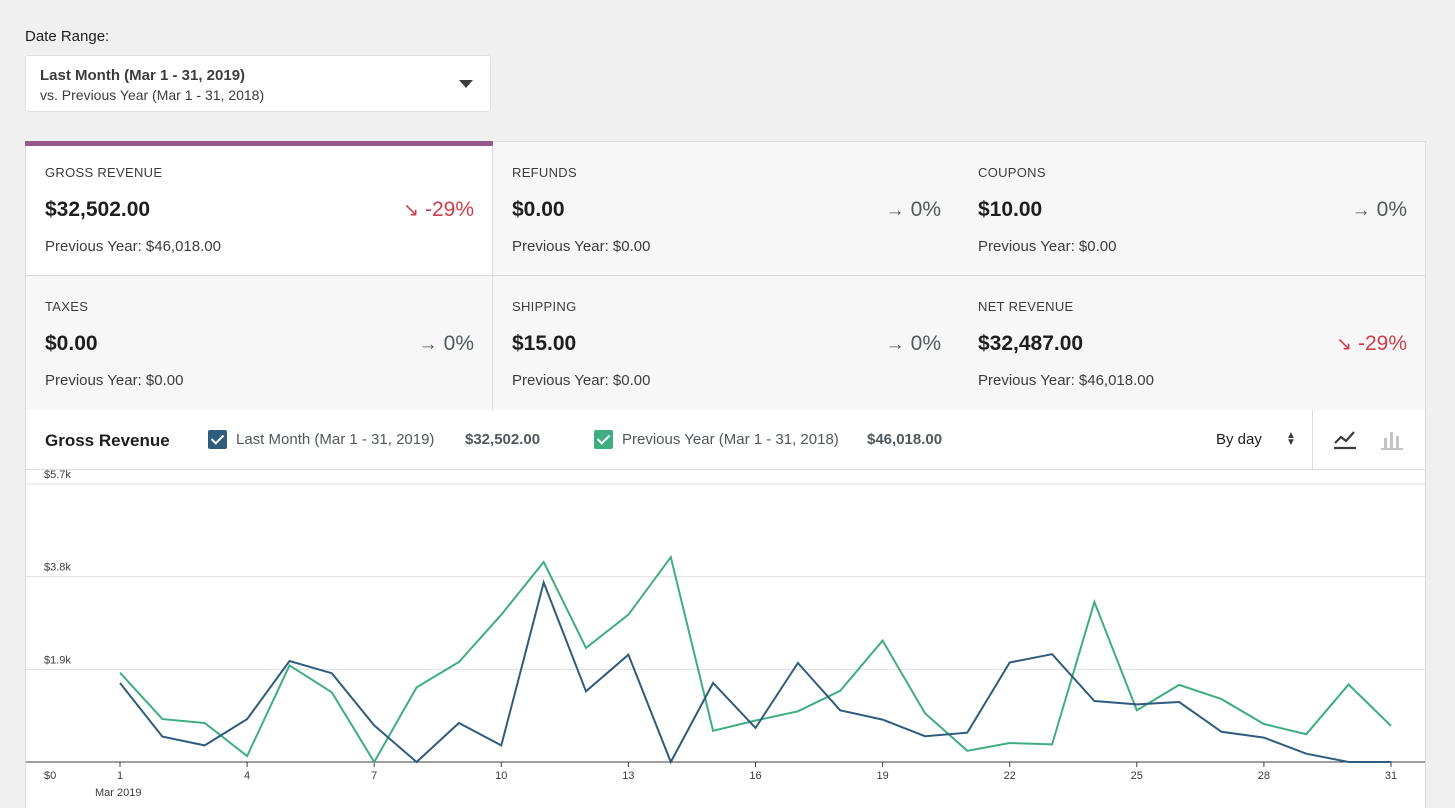  What do you see at coordinates (118, 793) in the screenshot?
I see `x-sublabel: Mar 2019` at bounding box center [118, 793].